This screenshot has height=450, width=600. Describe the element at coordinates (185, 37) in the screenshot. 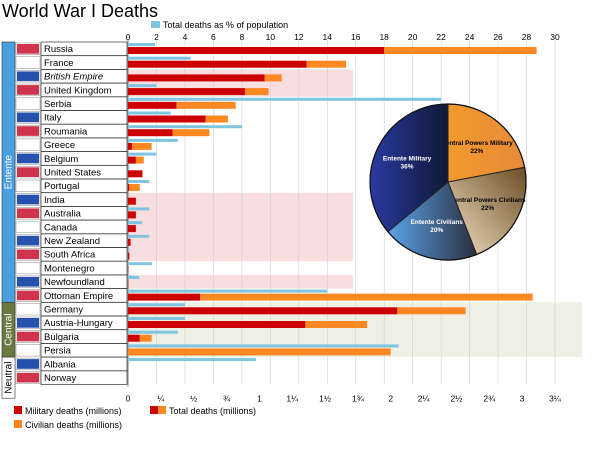

I see `pct-tick-label: 4` at that location.